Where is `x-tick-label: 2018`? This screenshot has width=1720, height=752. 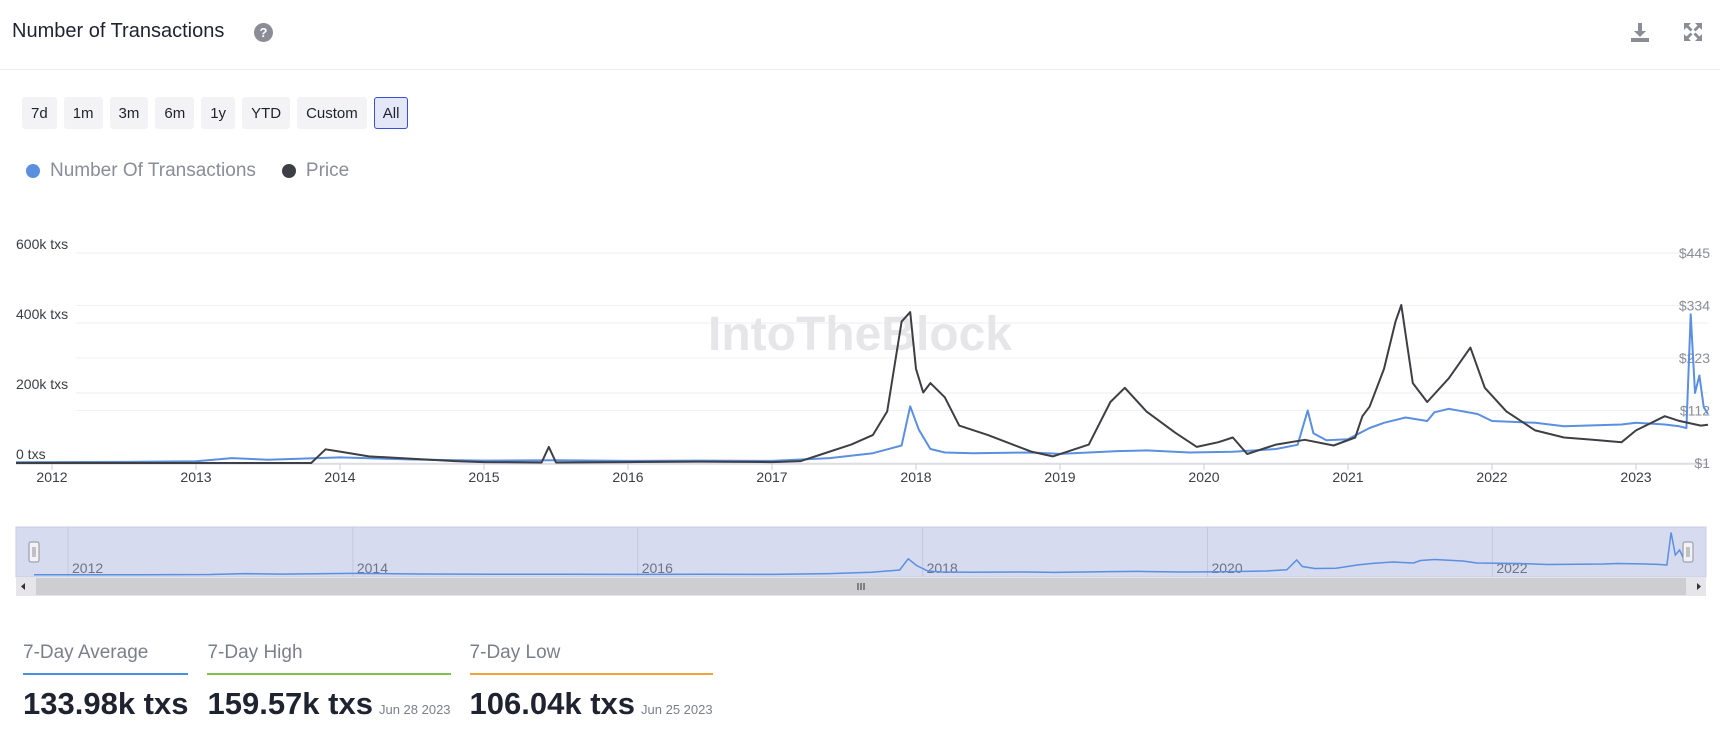
x-tick-label: 2018 is located at coordinates (915, 477).